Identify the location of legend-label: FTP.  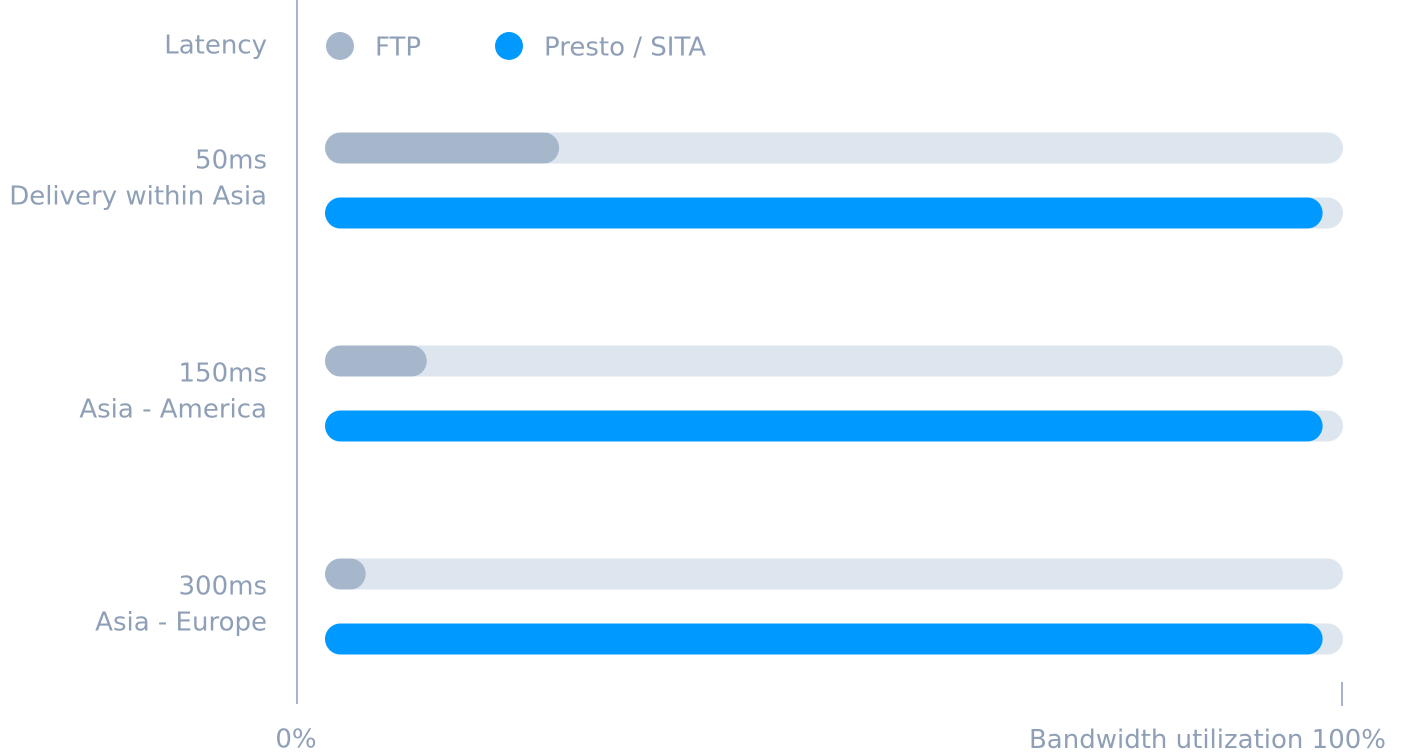
(398, 48).